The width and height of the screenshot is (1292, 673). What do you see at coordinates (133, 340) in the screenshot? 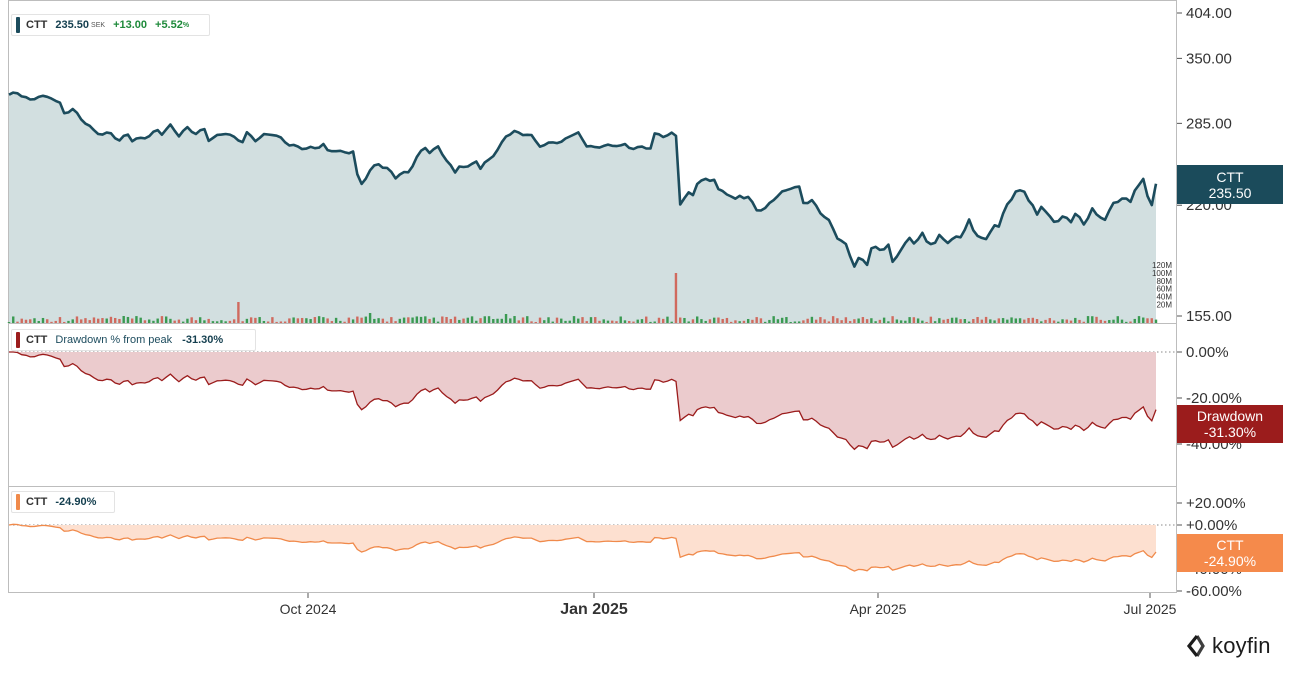
I see `drawdown-legend: CTT Drawdown % from peak -31.30%` at bounding box center [133, 340].